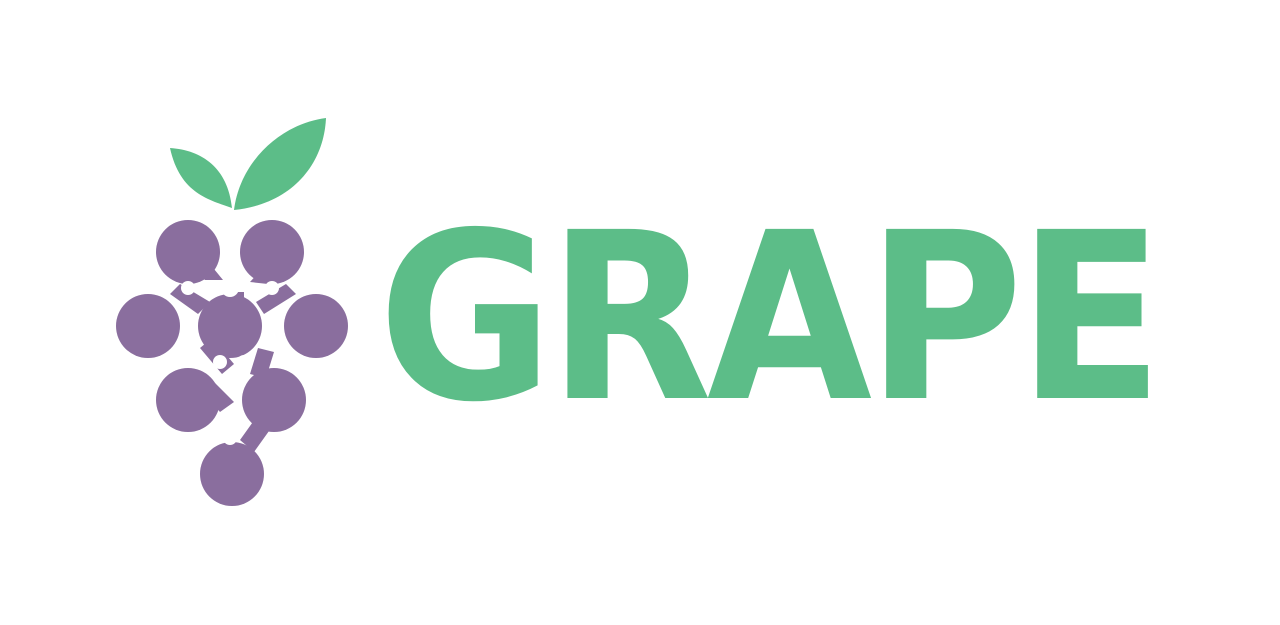 The image size is (1280, 625). I want to click on leaf-icon, so click(248, 164).